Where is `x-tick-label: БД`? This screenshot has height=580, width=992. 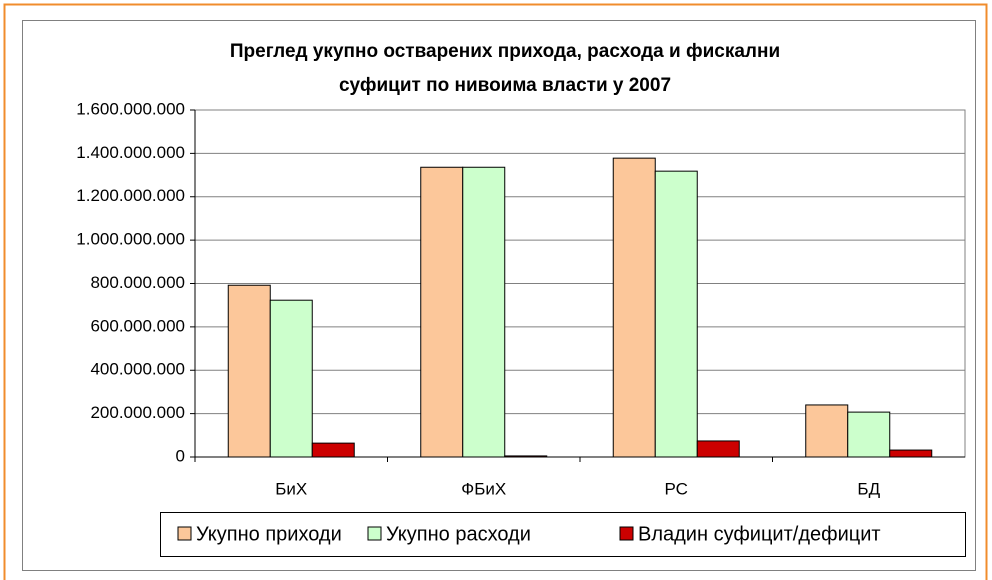 x-tick-label: БД is located at coordinates (868, 488).